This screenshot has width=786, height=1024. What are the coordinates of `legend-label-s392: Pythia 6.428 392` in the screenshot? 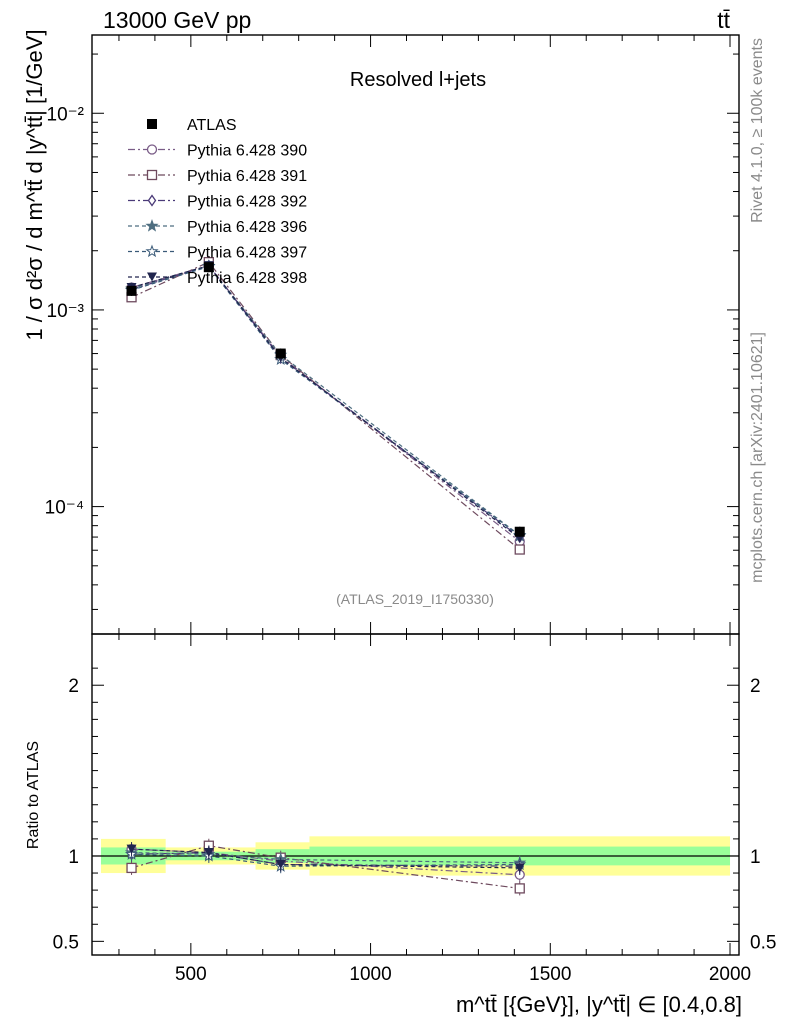 It's located at (247, 202).